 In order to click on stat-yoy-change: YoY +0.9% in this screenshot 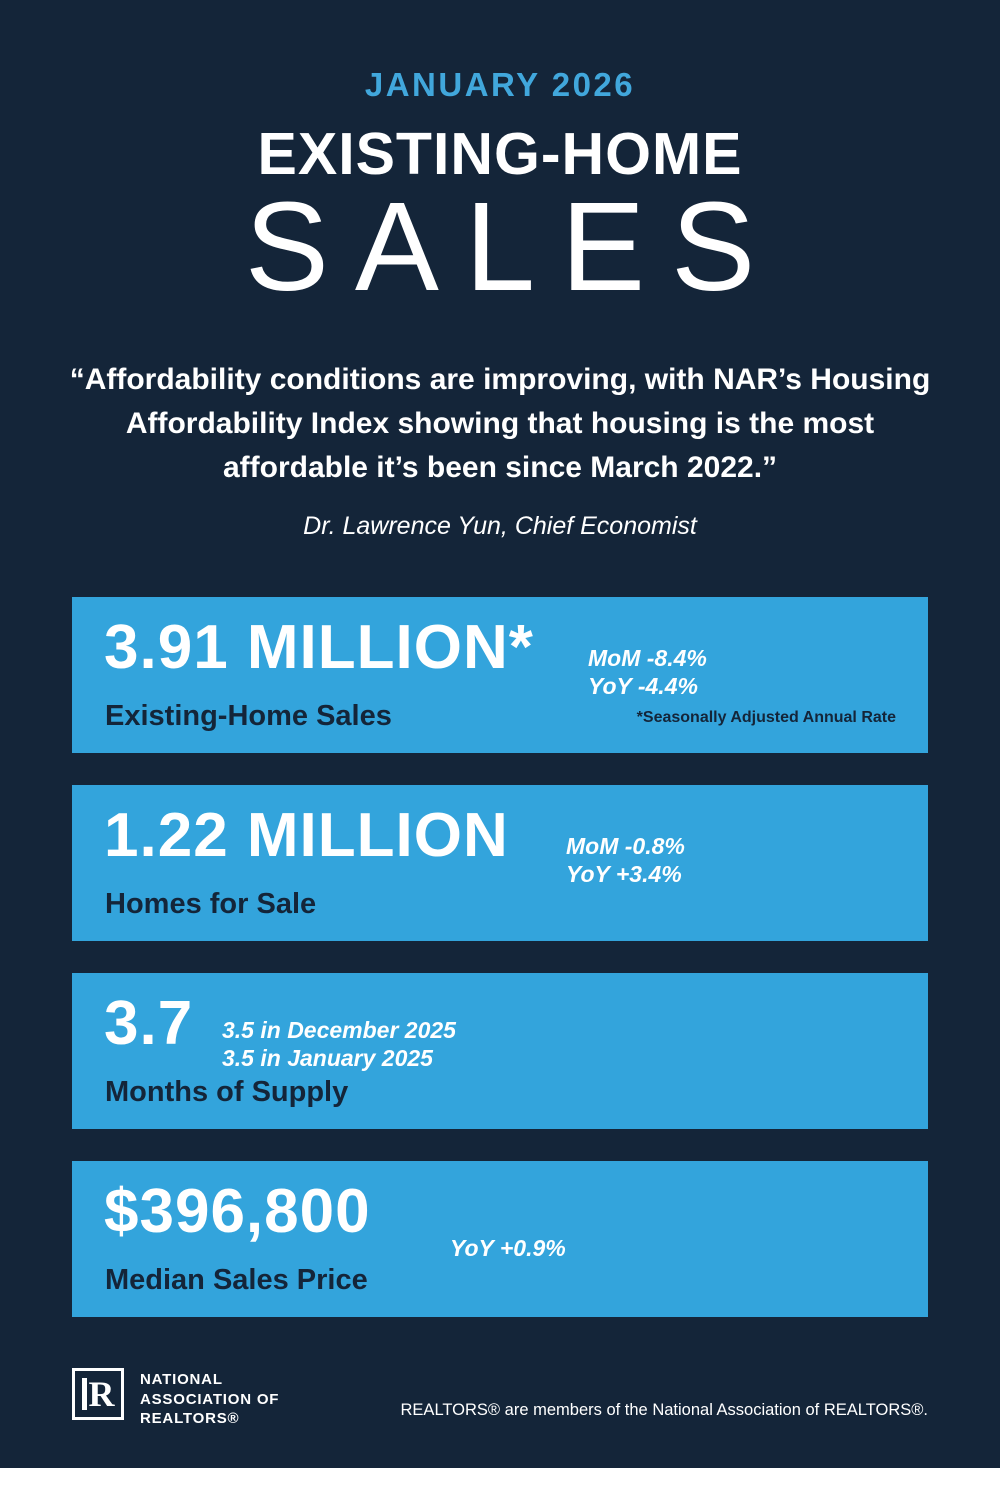, I will do `click(508, 1248)`.